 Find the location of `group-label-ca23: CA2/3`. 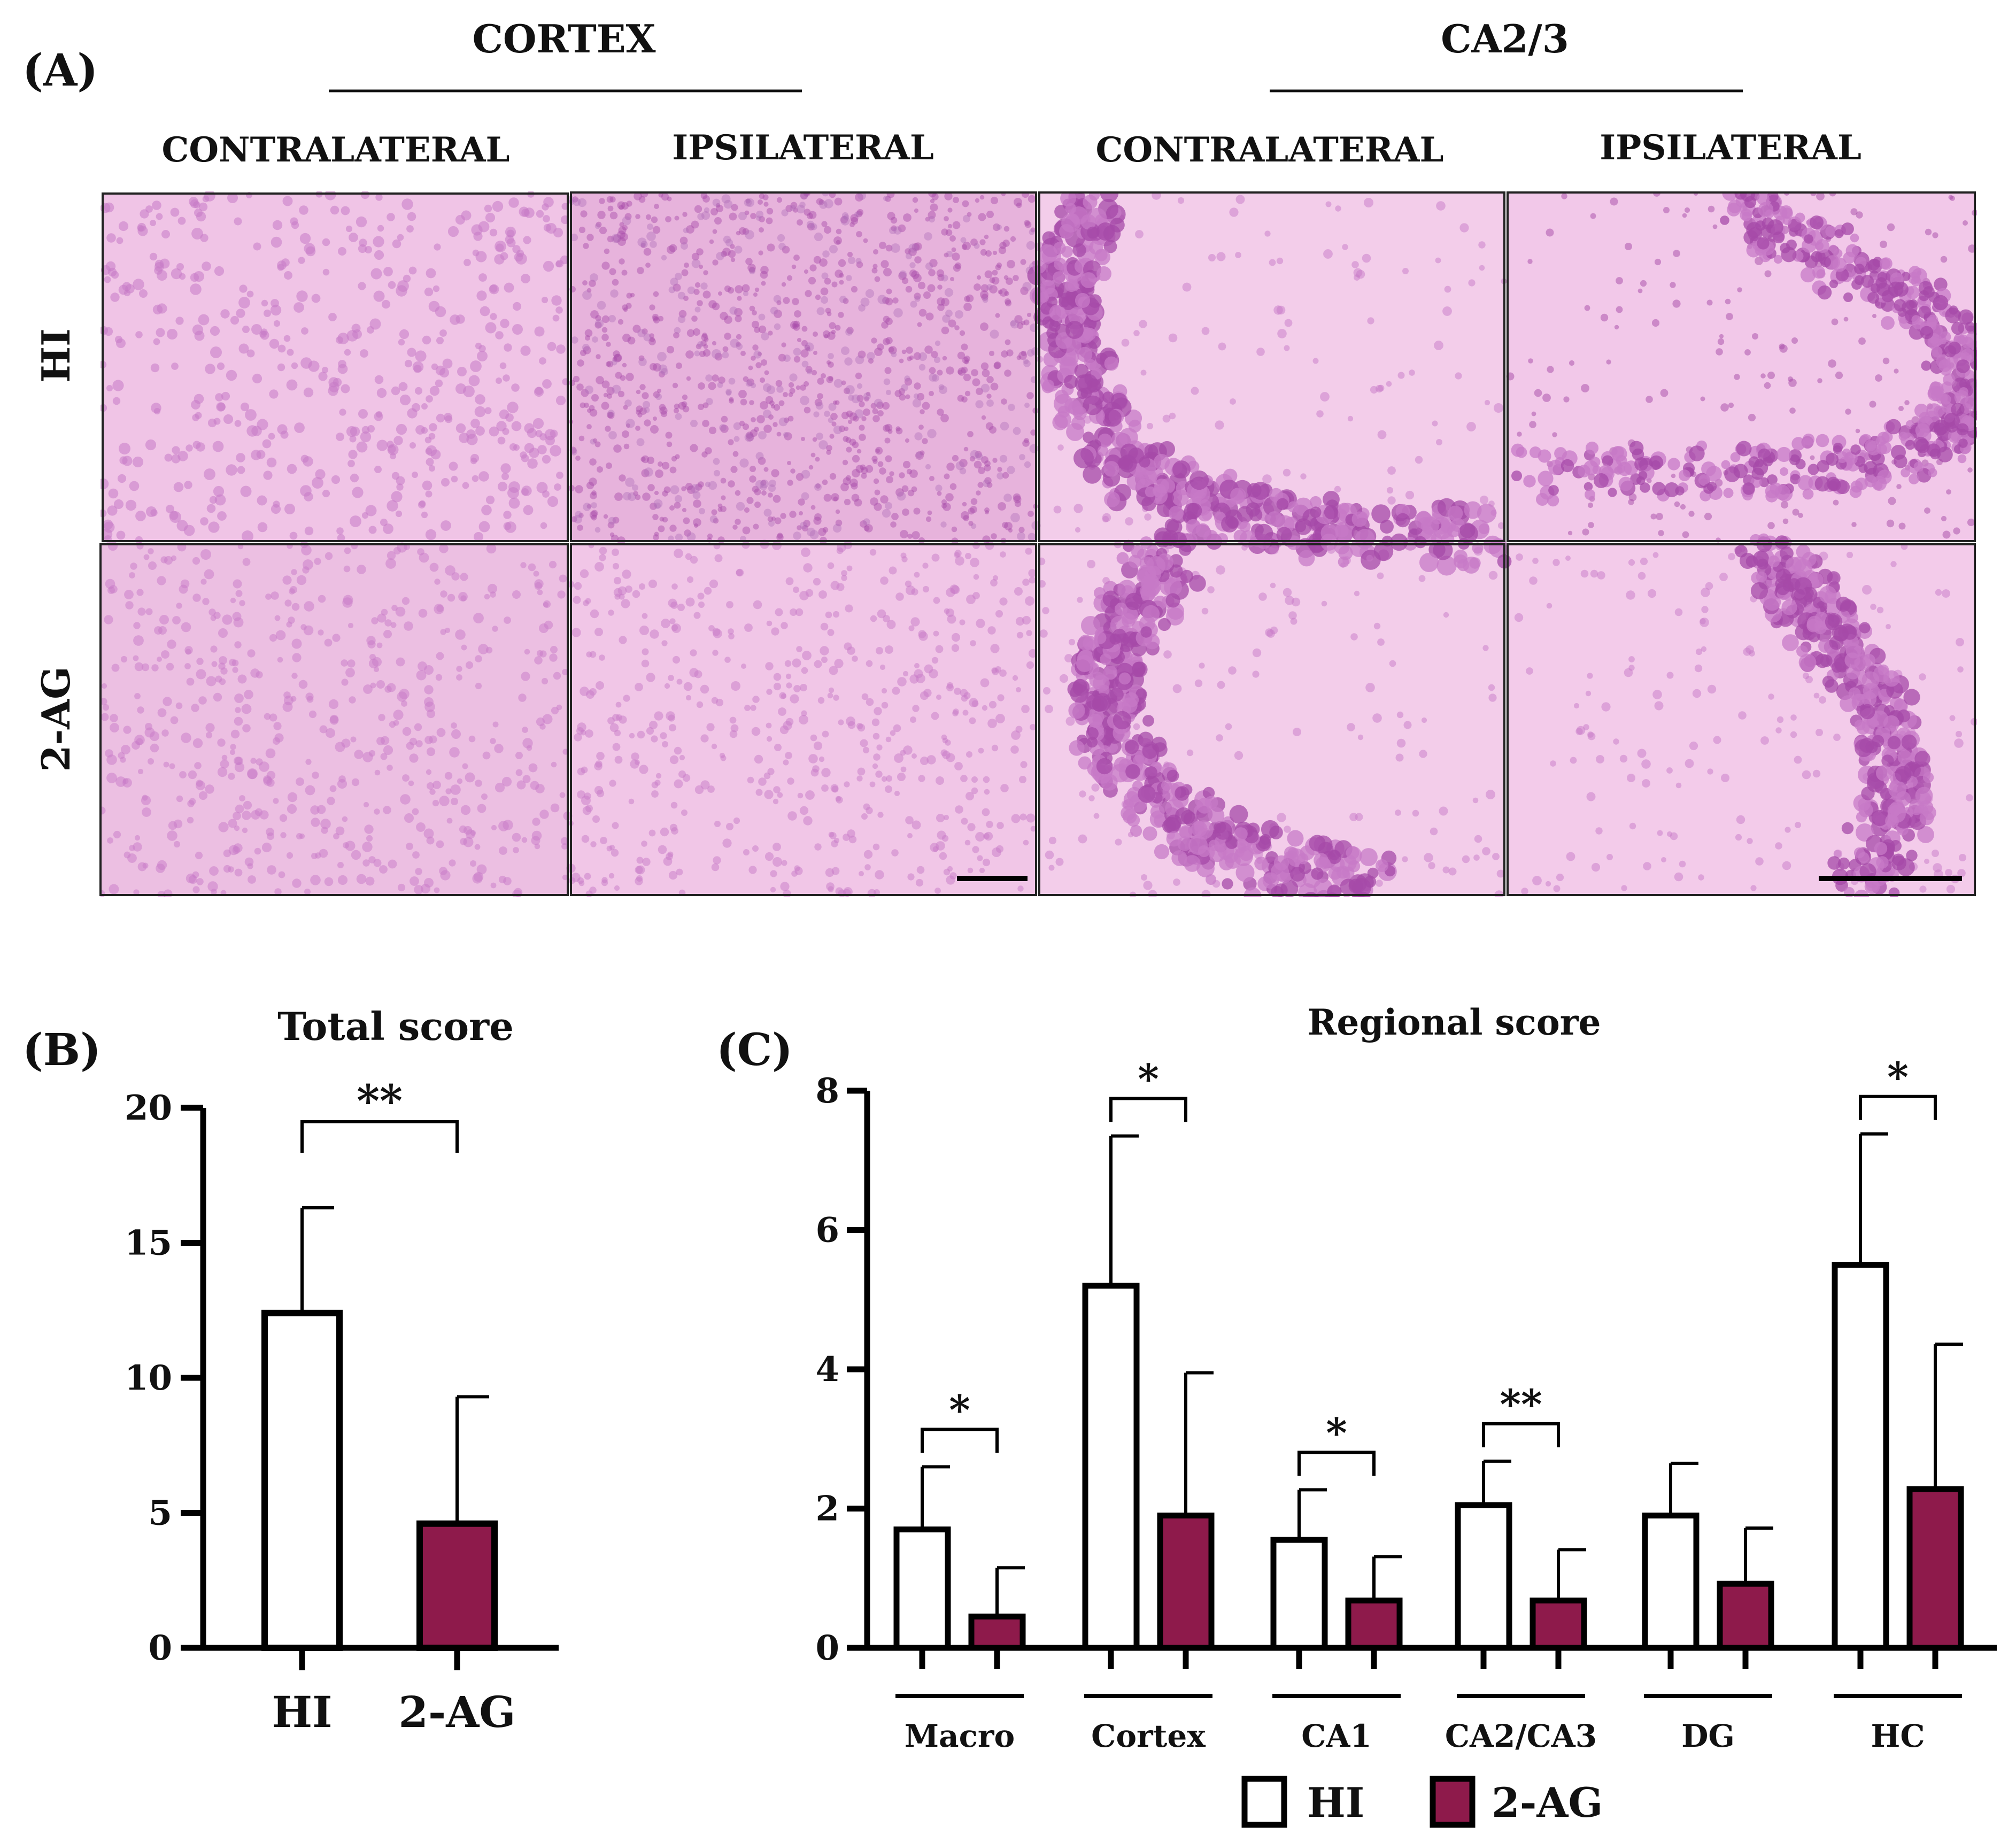

group-label-ca23: CA2/3 is located at coordinates (1505, 38).